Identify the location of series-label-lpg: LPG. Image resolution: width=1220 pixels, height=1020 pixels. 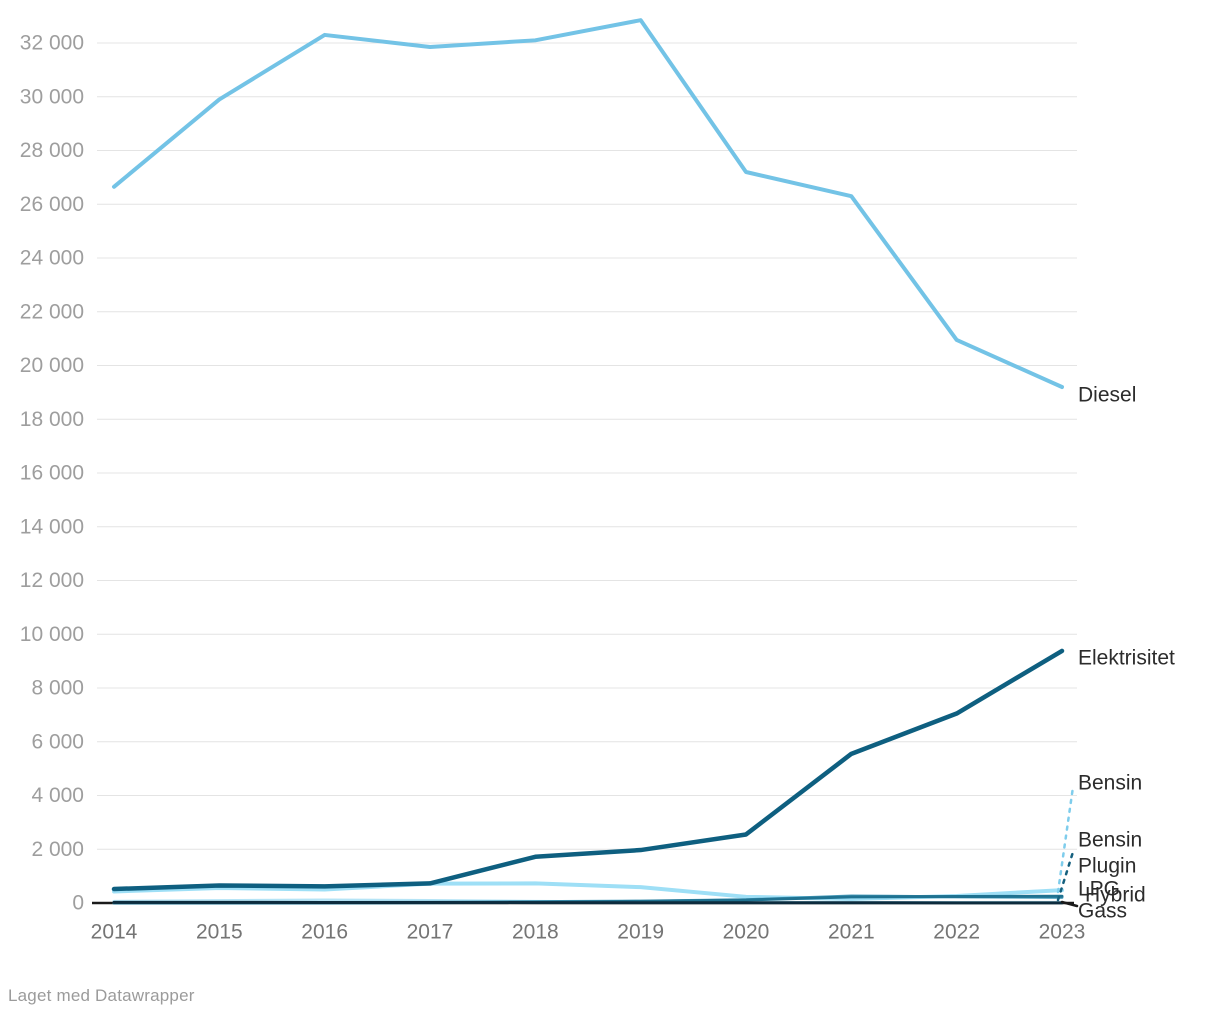
(1099, 889).